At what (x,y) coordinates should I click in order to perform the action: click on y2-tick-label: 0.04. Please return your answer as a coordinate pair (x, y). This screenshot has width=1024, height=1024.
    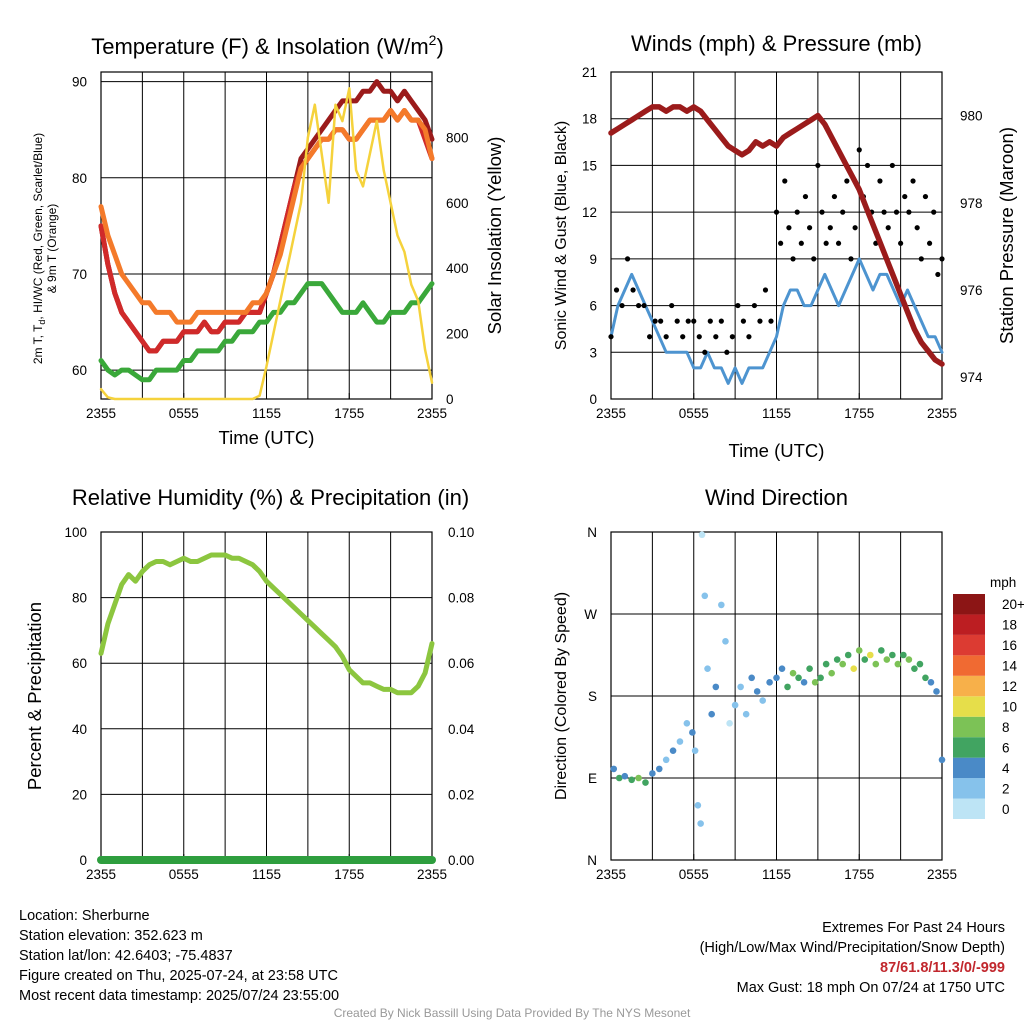
    Looking at the image, I should click on (461, 729).